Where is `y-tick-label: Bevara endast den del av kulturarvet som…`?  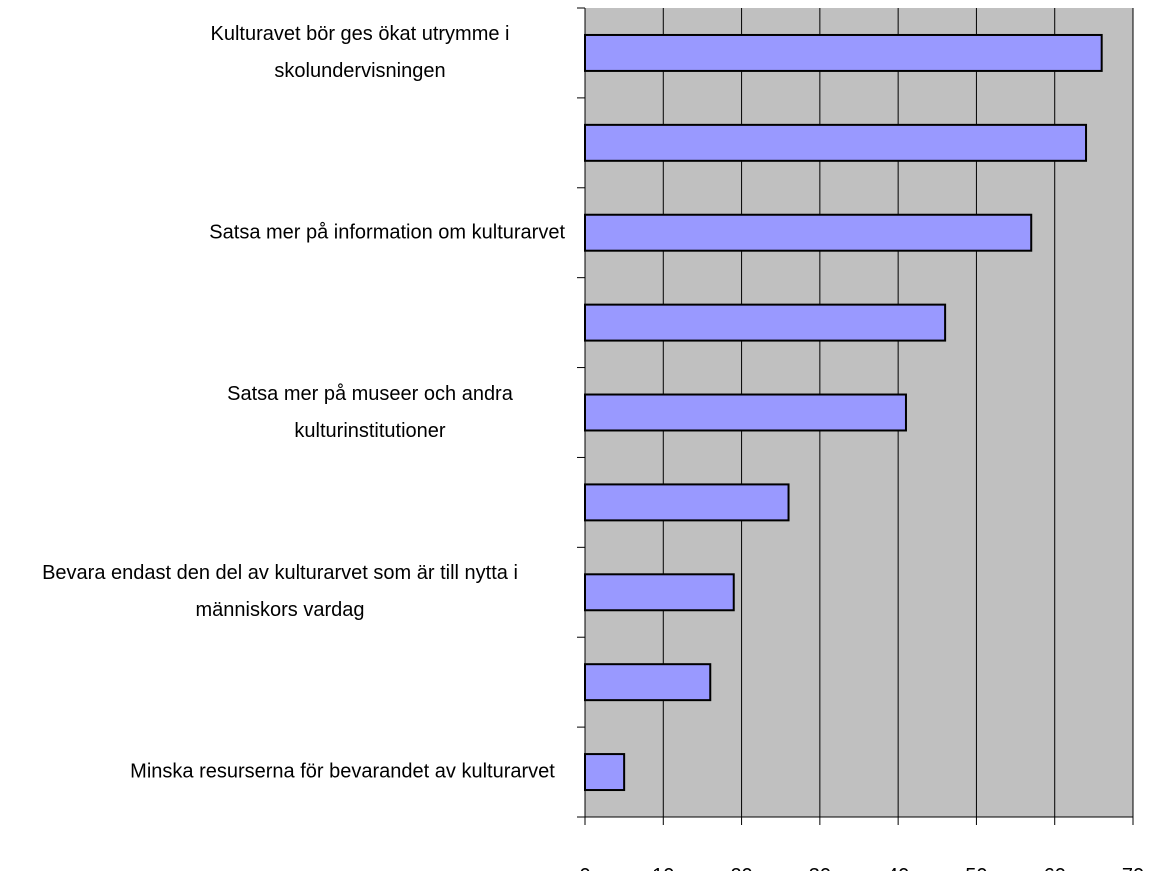
y-tick-label: Bevara endast den del av kulturarvet som… is located at coordinates (280, 592).